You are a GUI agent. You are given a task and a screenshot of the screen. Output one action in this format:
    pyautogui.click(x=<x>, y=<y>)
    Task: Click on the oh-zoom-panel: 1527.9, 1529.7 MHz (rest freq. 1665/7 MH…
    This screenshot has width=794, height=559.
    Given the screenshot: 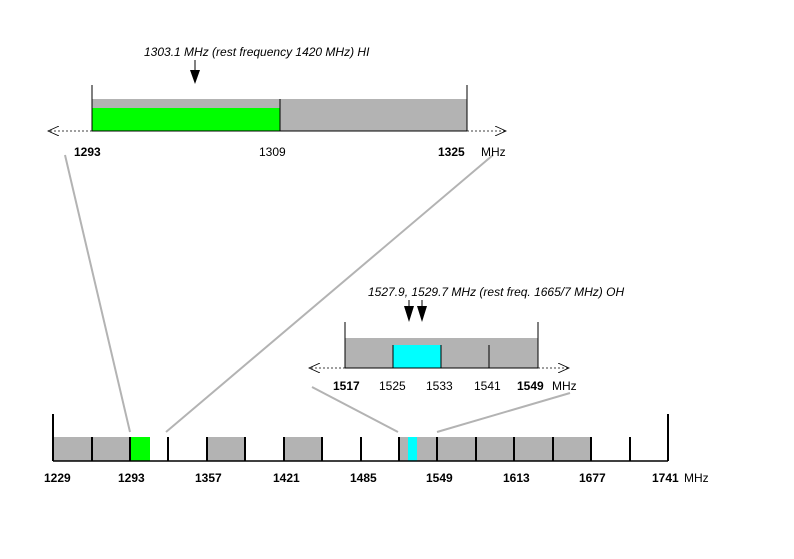 What is the action you would take?
    pyautogui.click(x=466, y=339)
    